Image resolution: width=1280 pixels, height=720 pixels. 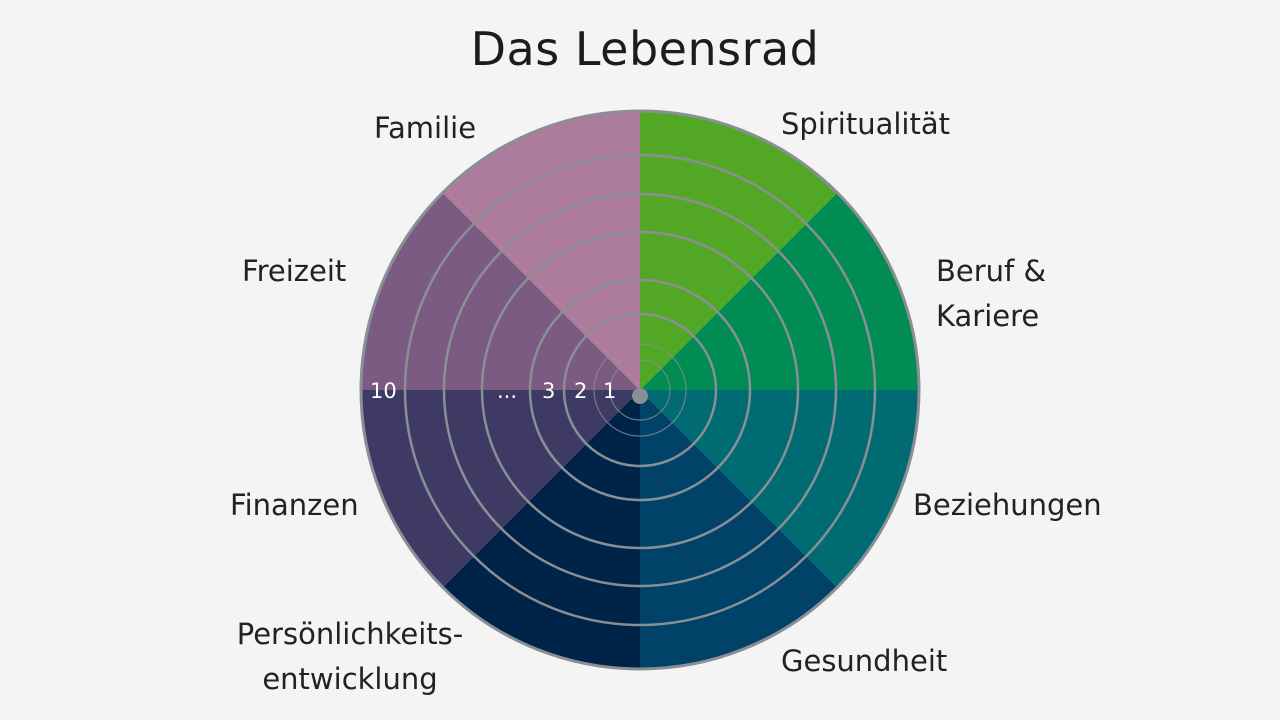 What do you see at coordinates (350, 657) in the screenshot?
I see `segment-label-persoenlichkeitsentwicklung: Persönlichkeits- entwicklung` at bounding box center [350, 657].